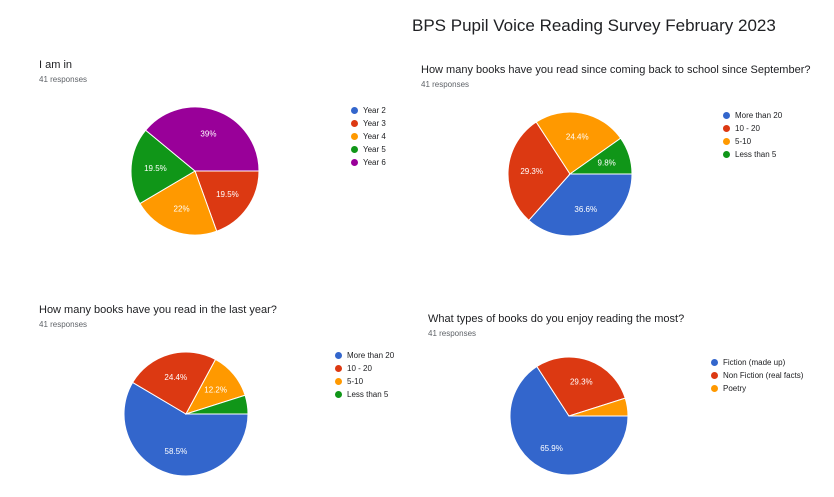 This screenshot has height=497, width=834. Describe the element at coordinates (175, 377) in the screenshot. I see `slice-label-10-20: 24.4%` at that location.